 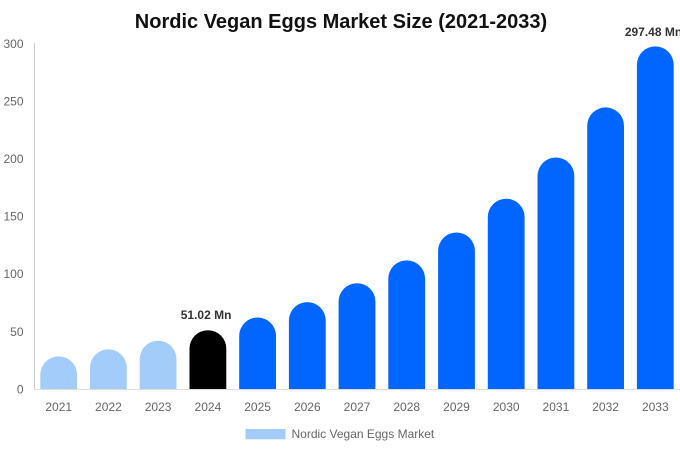 I want to click on svg-text: 300, so click(x=13, y=44).